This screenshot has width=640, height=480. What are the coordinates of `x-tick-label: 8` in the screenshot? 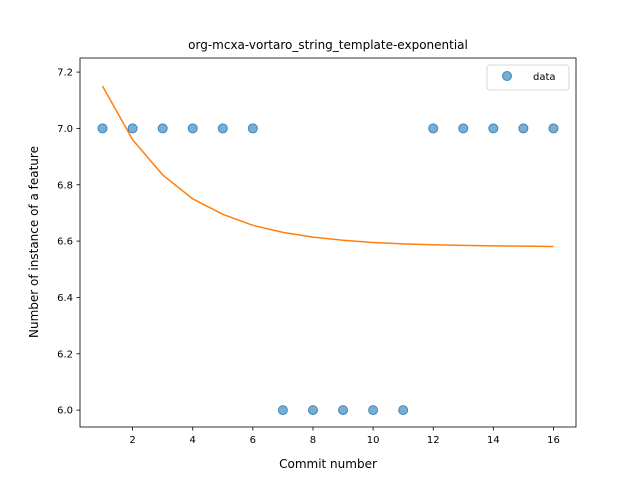 It's located at (313, 440).